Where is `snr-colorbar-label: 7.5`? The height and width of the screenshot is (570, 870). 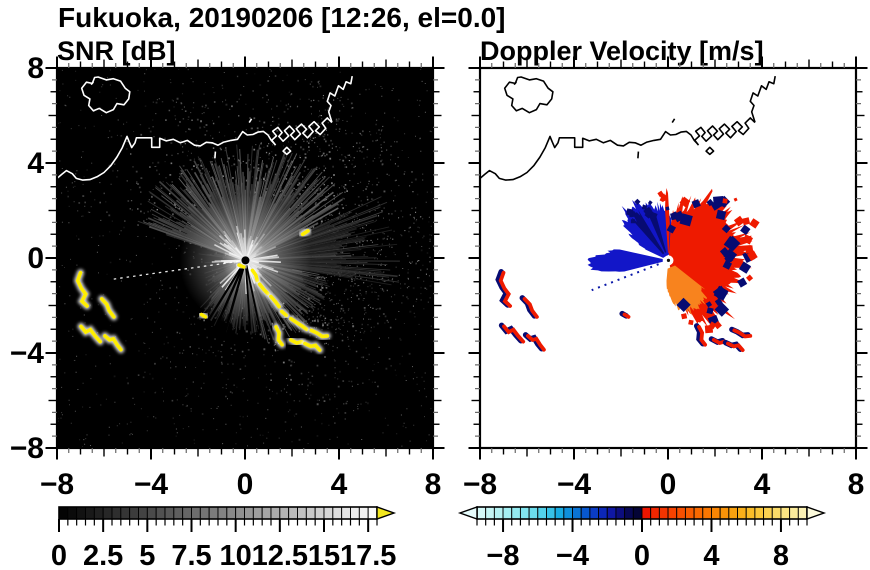
snr-colorbar-label: 7.5 is located at coordinates (191, 555).